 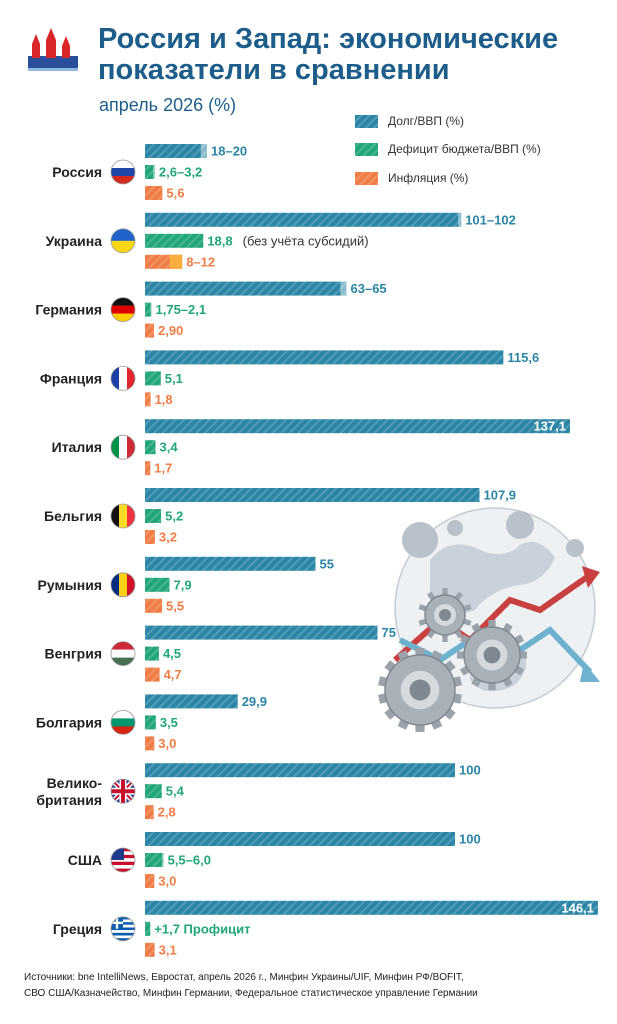 I want to click on inflation-value-label: 3,1, so click(x=168, y=949).